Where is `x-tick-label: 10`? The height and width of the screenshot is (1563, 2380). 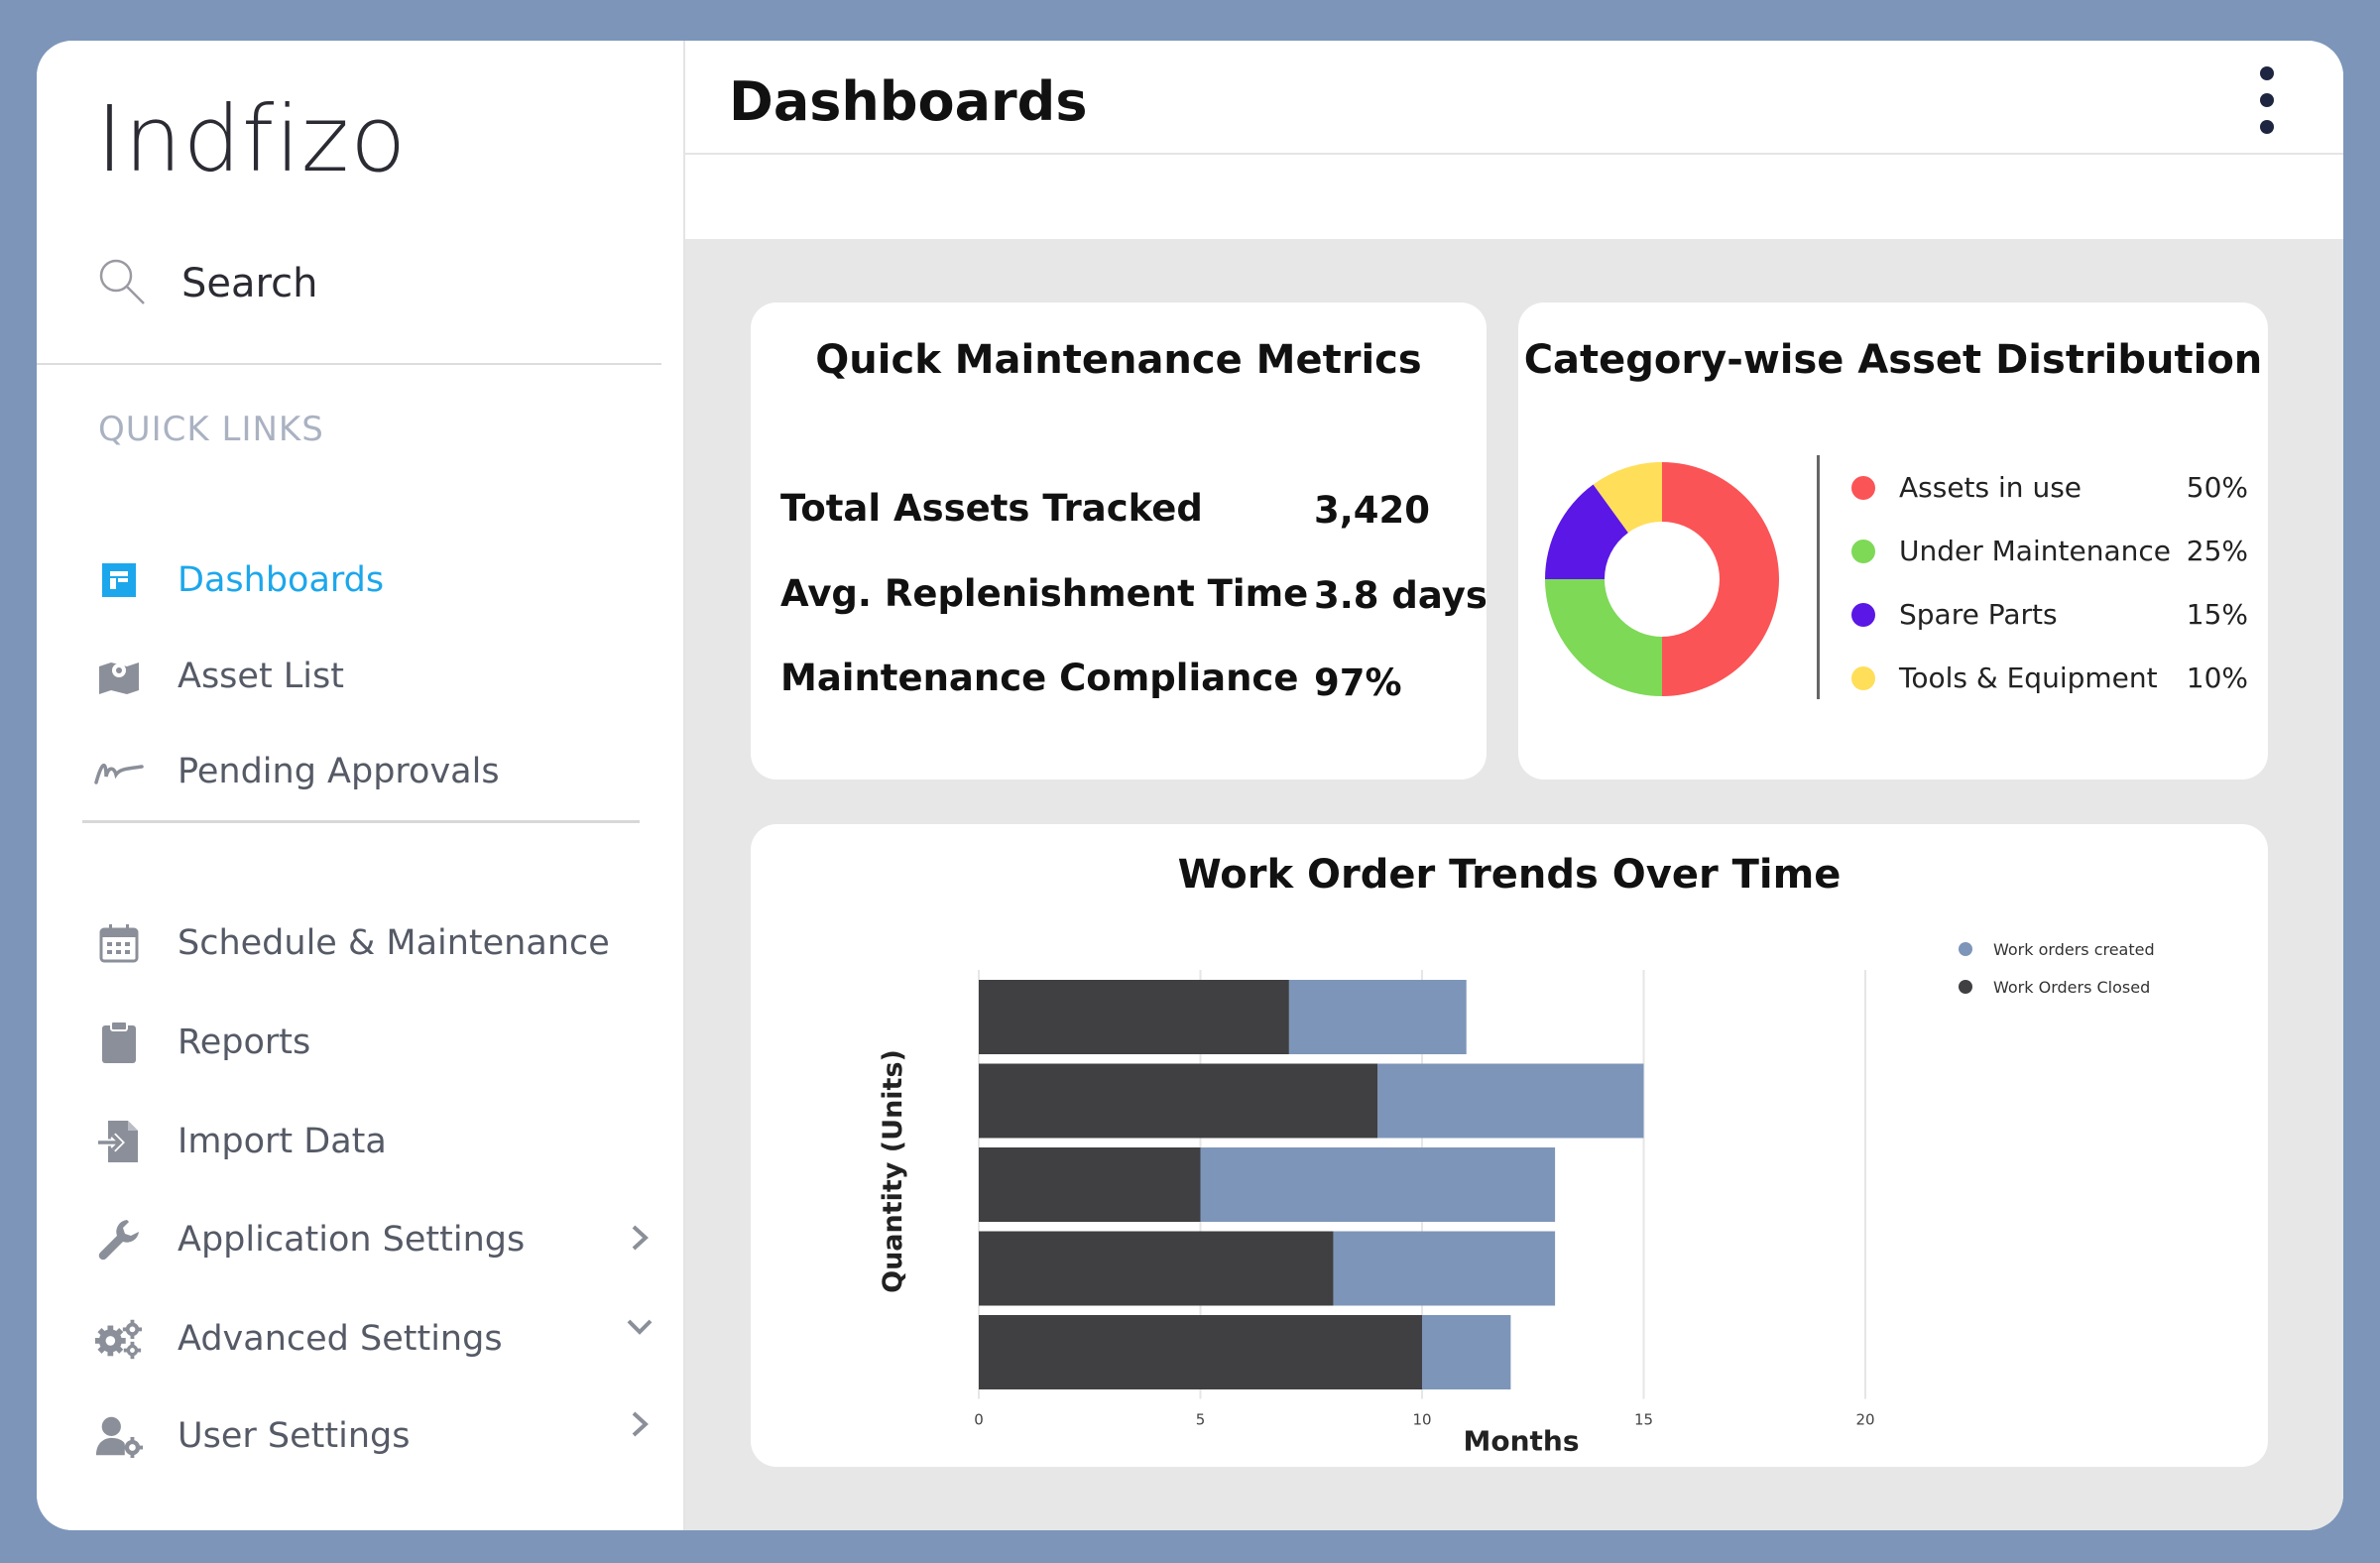
x-tick-label: 10 is located at coordinates (1421, 1420).